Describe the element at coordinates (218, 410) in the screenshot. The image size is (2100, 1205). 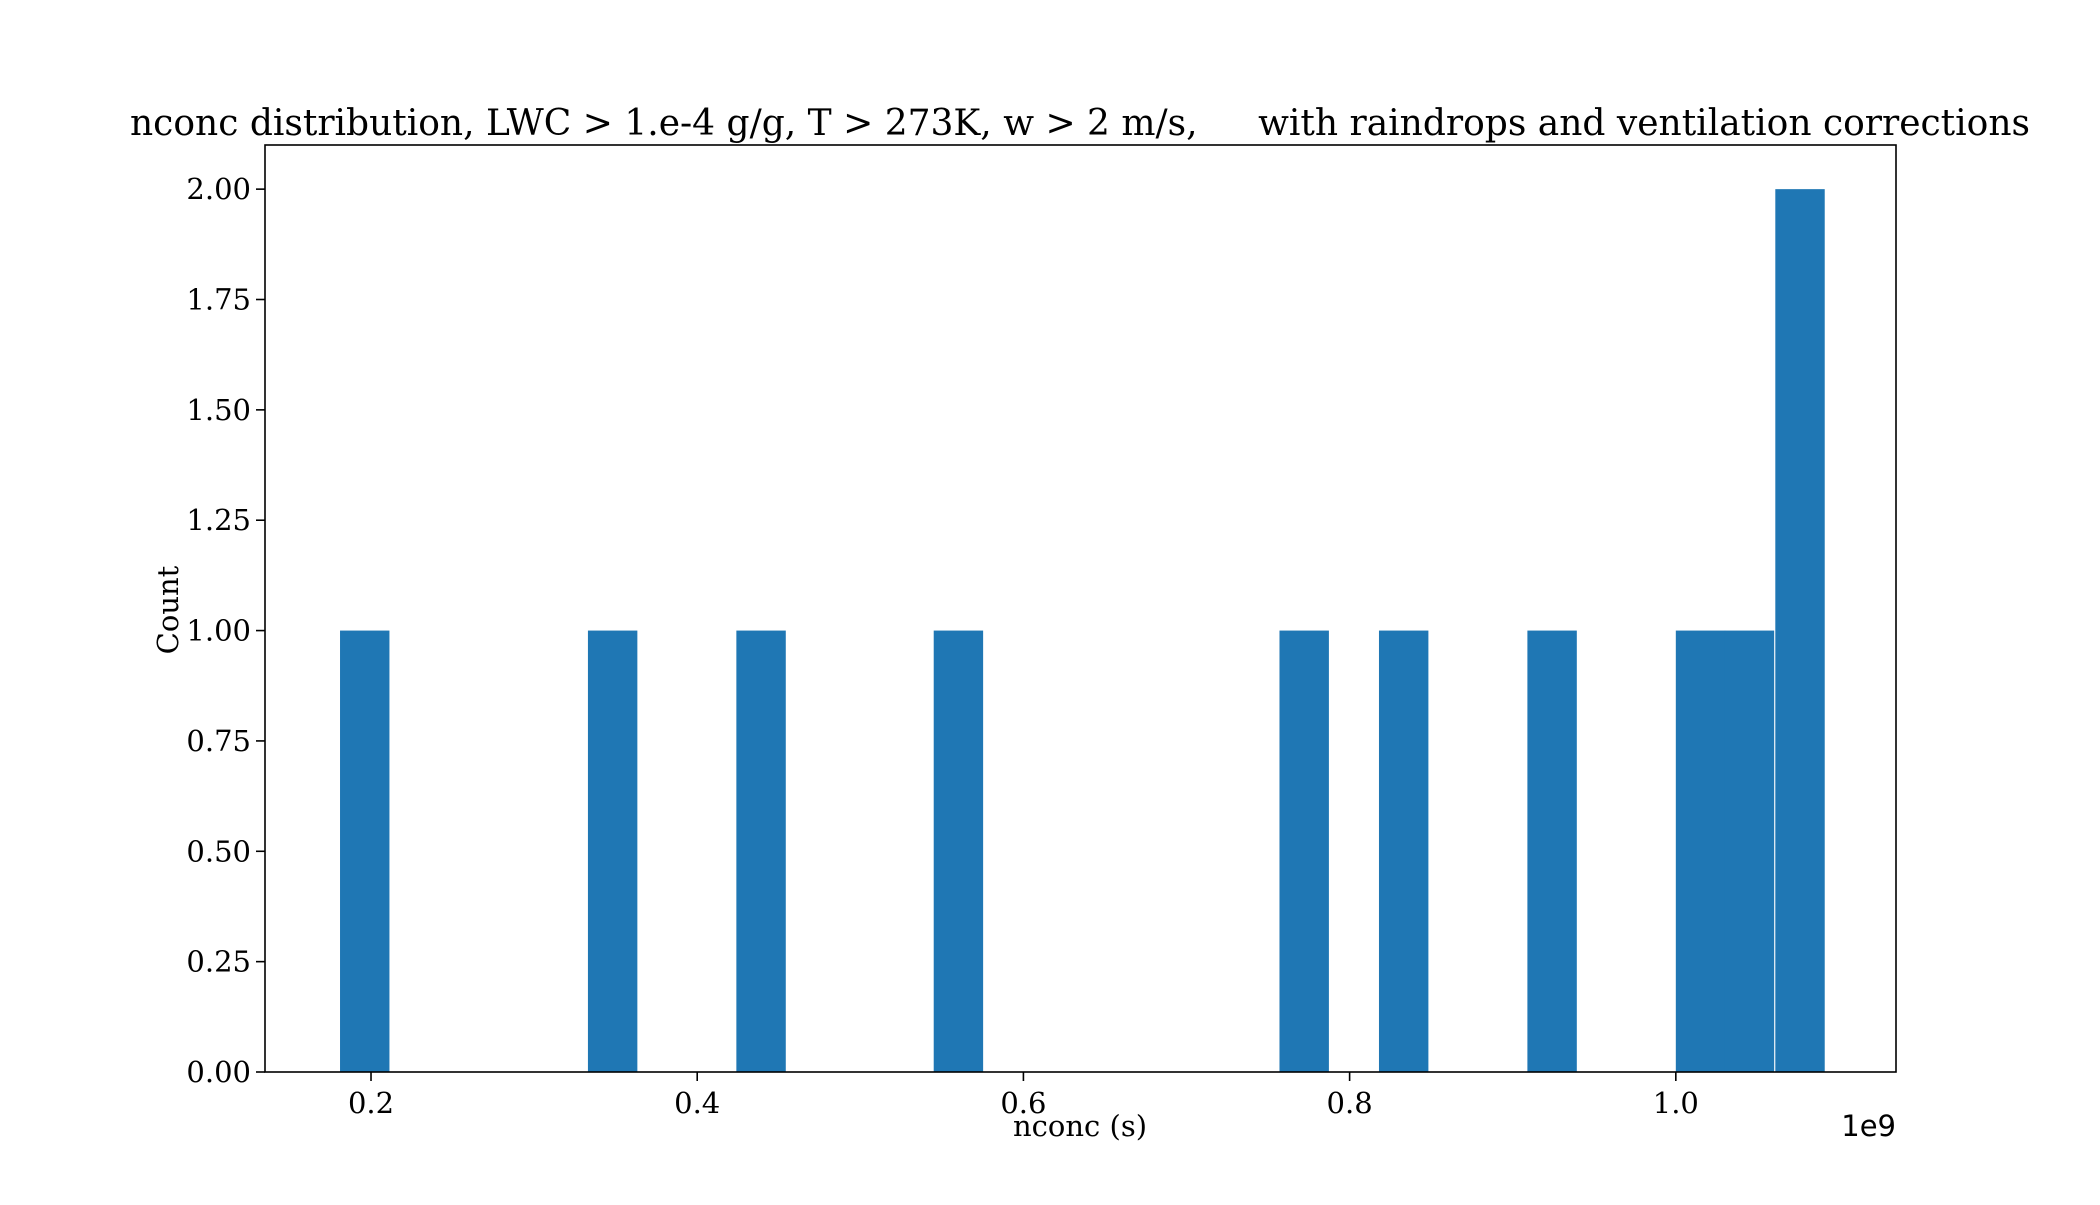
I see `y-tick-label-6: 1.50` at that location.